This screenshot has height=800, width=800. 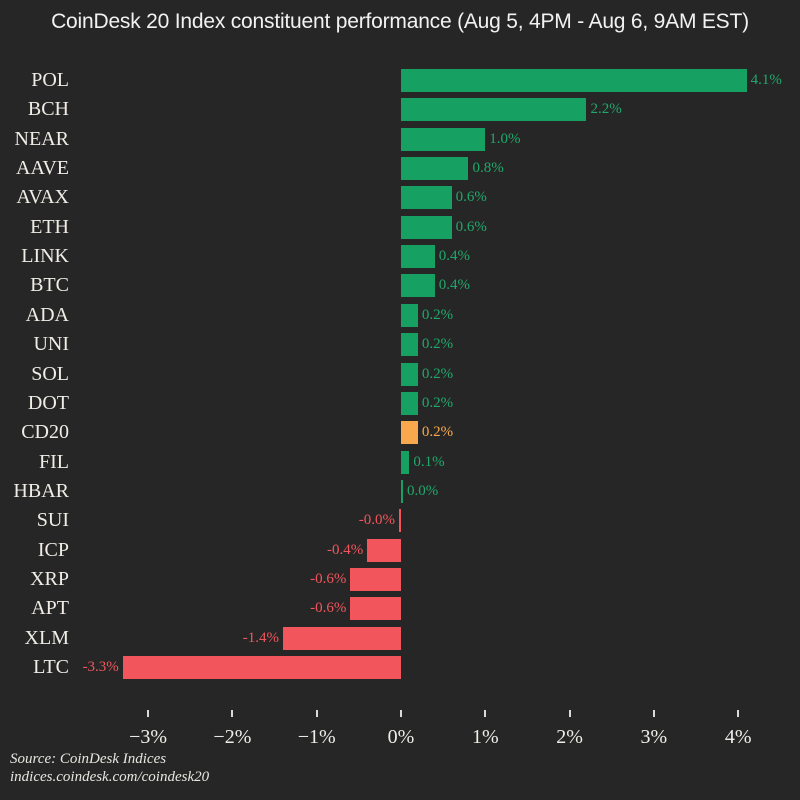 What do you see at coordinates (42, 168) in the screenshot?
I see `category-label-aave: AAVE` at bounding box center [42, 168].